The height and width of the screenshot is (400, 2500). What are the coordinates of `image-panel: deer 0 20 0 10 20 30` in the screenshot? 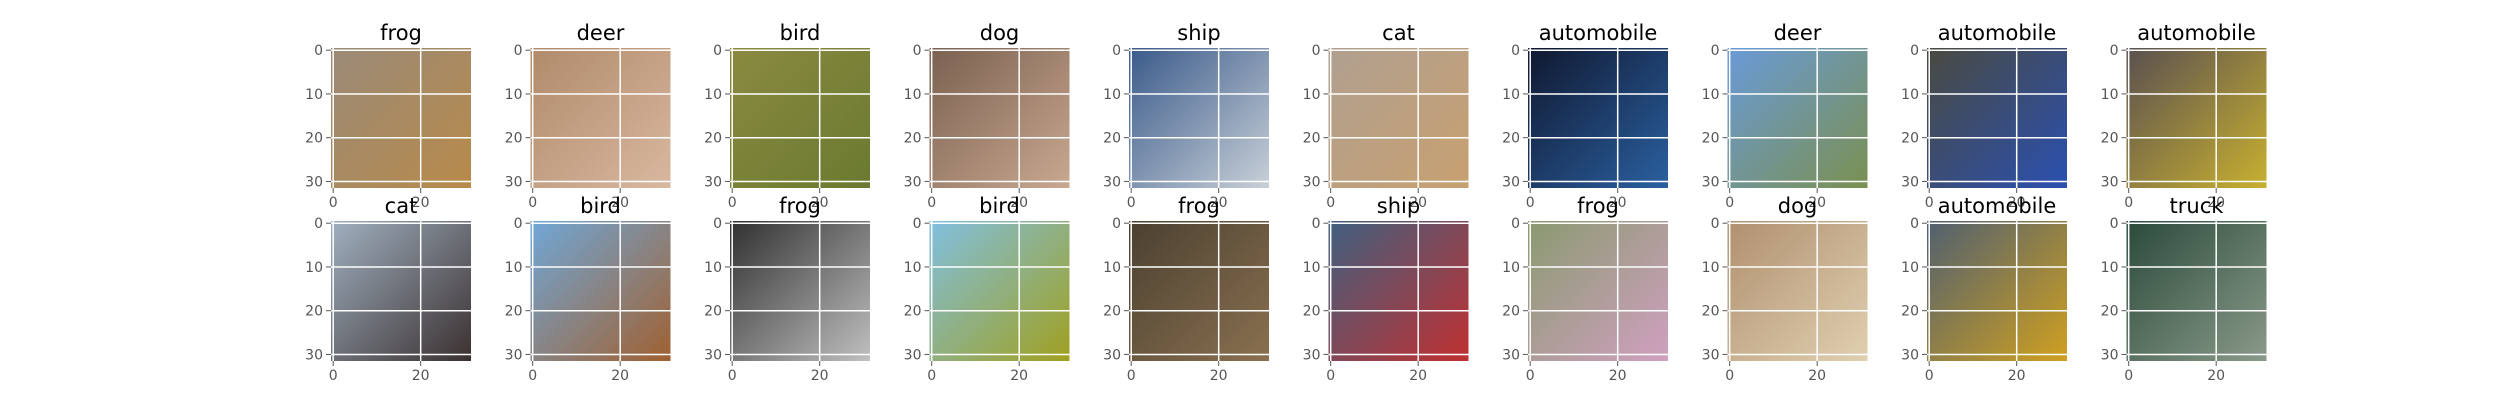 It's located at (1785, 116).